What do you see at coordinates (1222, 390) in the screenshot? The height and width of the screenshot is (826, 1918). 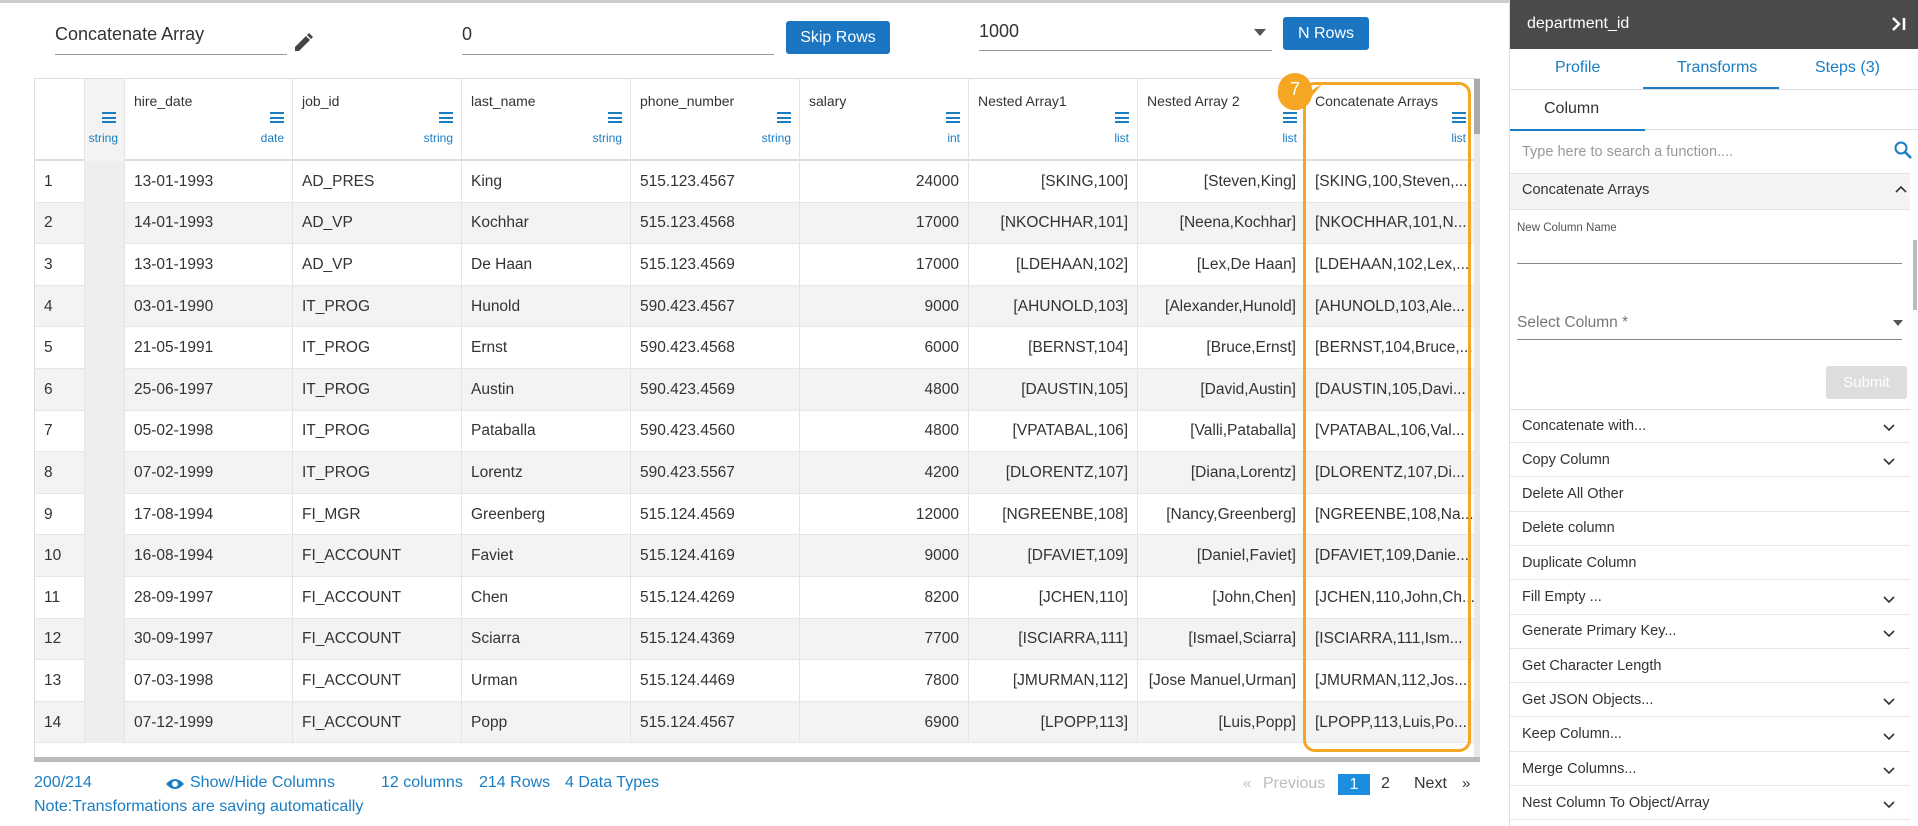 I see `cell: [David,Austin]` at bounding box center [1222, 390].